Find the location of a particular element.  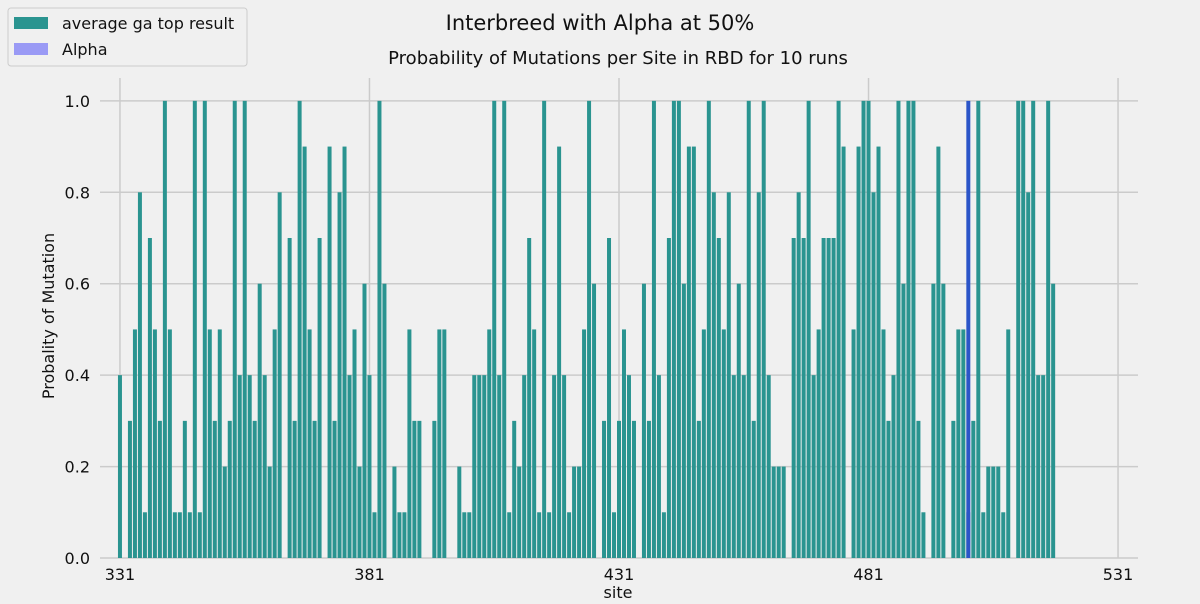

x-tick-label: 381 is located at coordinates (369, 574).